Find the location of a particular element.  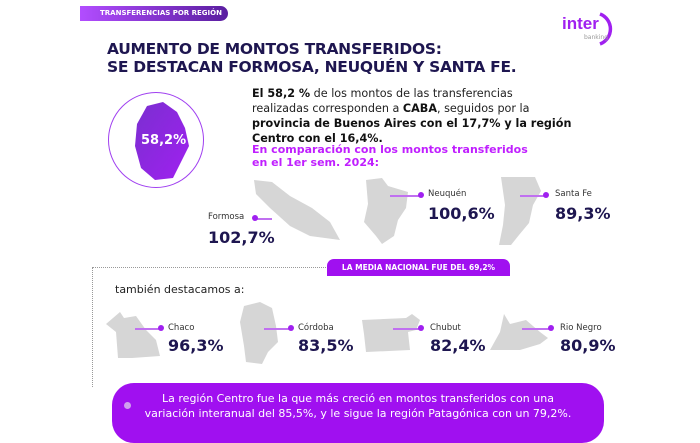

logo-subtext: banking is located at coordinates (596, 37).